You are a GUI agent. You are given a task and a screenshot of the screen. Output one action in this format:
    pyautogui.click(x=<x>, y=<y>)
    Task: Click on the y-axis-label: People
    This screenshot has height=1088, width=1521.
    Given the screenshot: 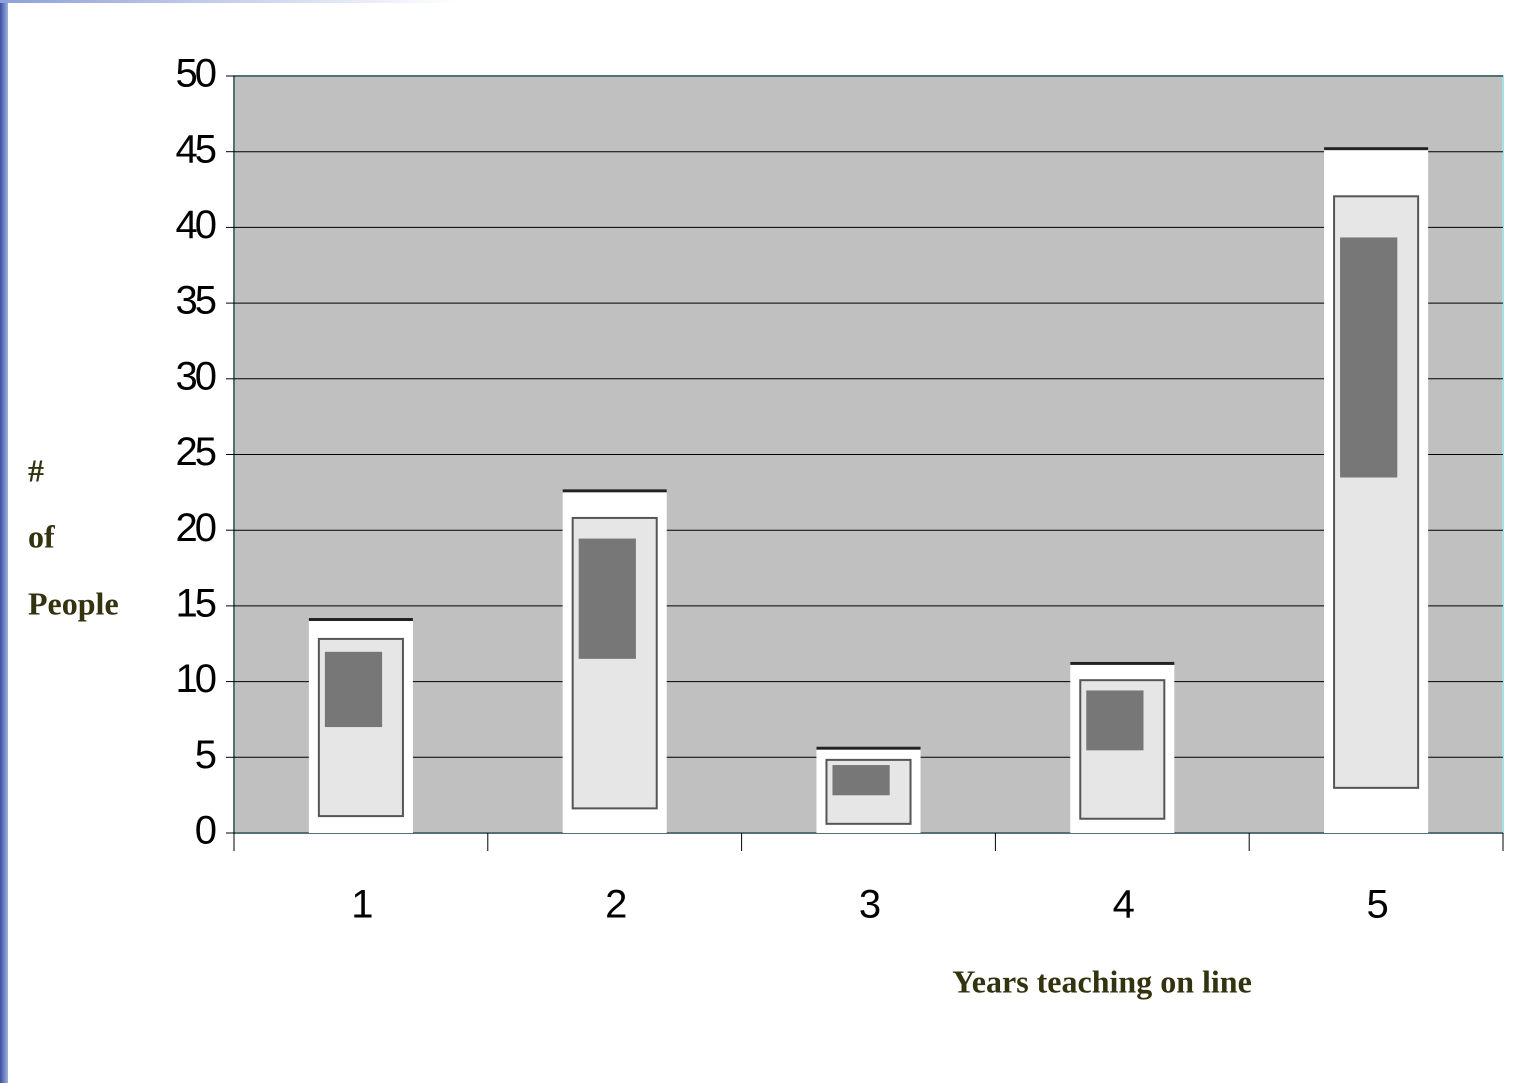 What is the action you would take?
    pyautogui.click(x=73, y=603)
    